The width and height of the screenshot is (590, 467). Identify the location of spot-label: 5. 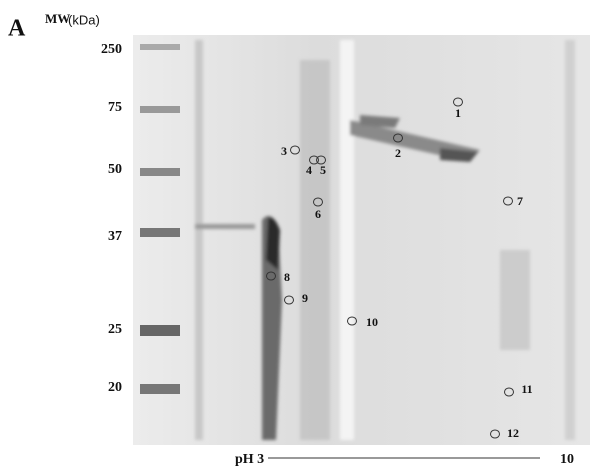
(323, 170).